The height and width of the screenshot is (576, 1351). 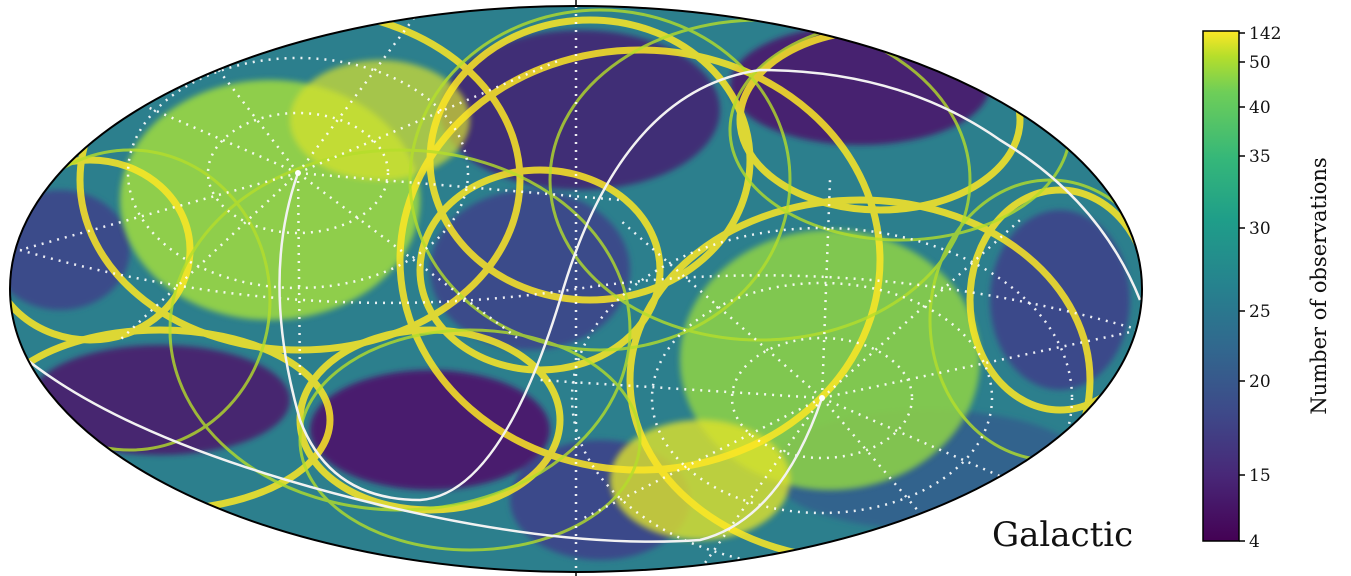 What do you see at coordinates (822, 398) in the screenshot?
I see `pole-marker-south` at bounding box center [822, 398].